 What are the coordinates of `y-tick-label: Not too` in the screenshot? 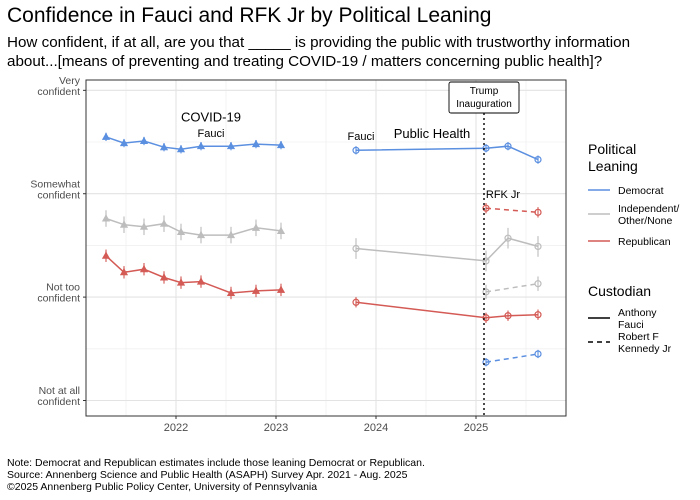 It's located at (63, 288).